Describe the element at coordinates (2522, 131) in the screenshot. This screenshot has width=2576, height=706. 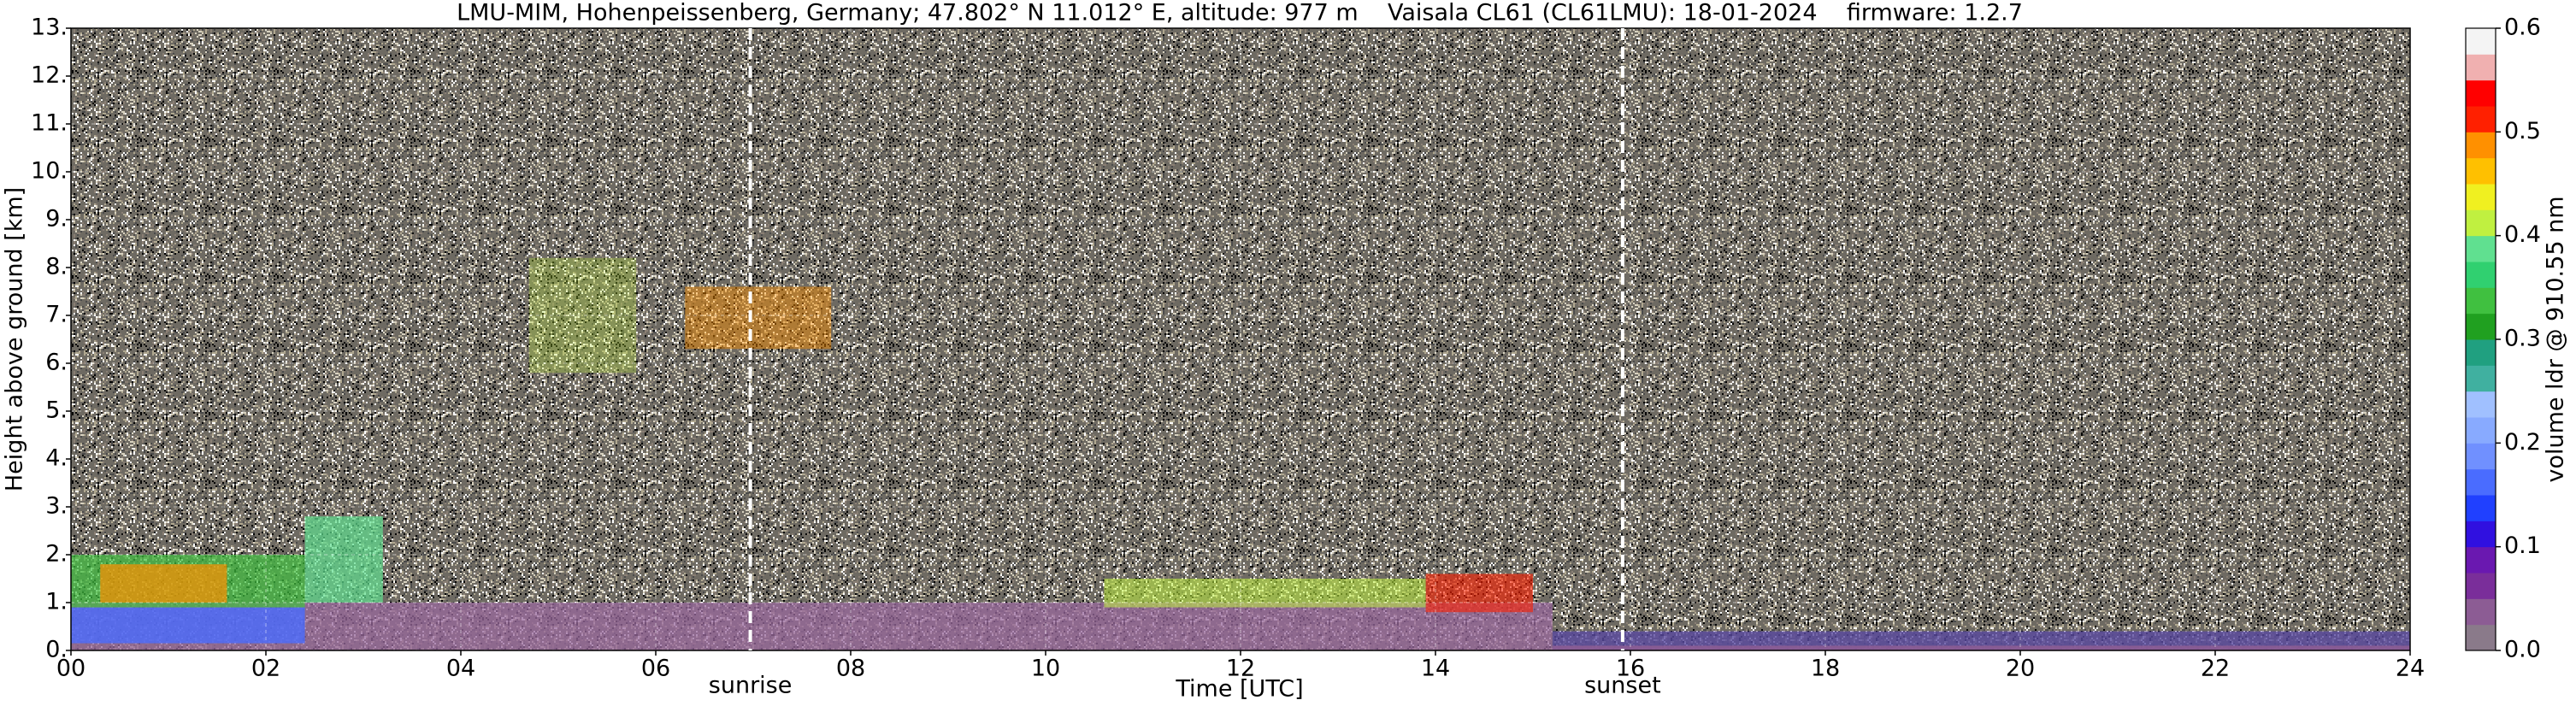
I see `colorbar-tick-label: 0.5` at that location.